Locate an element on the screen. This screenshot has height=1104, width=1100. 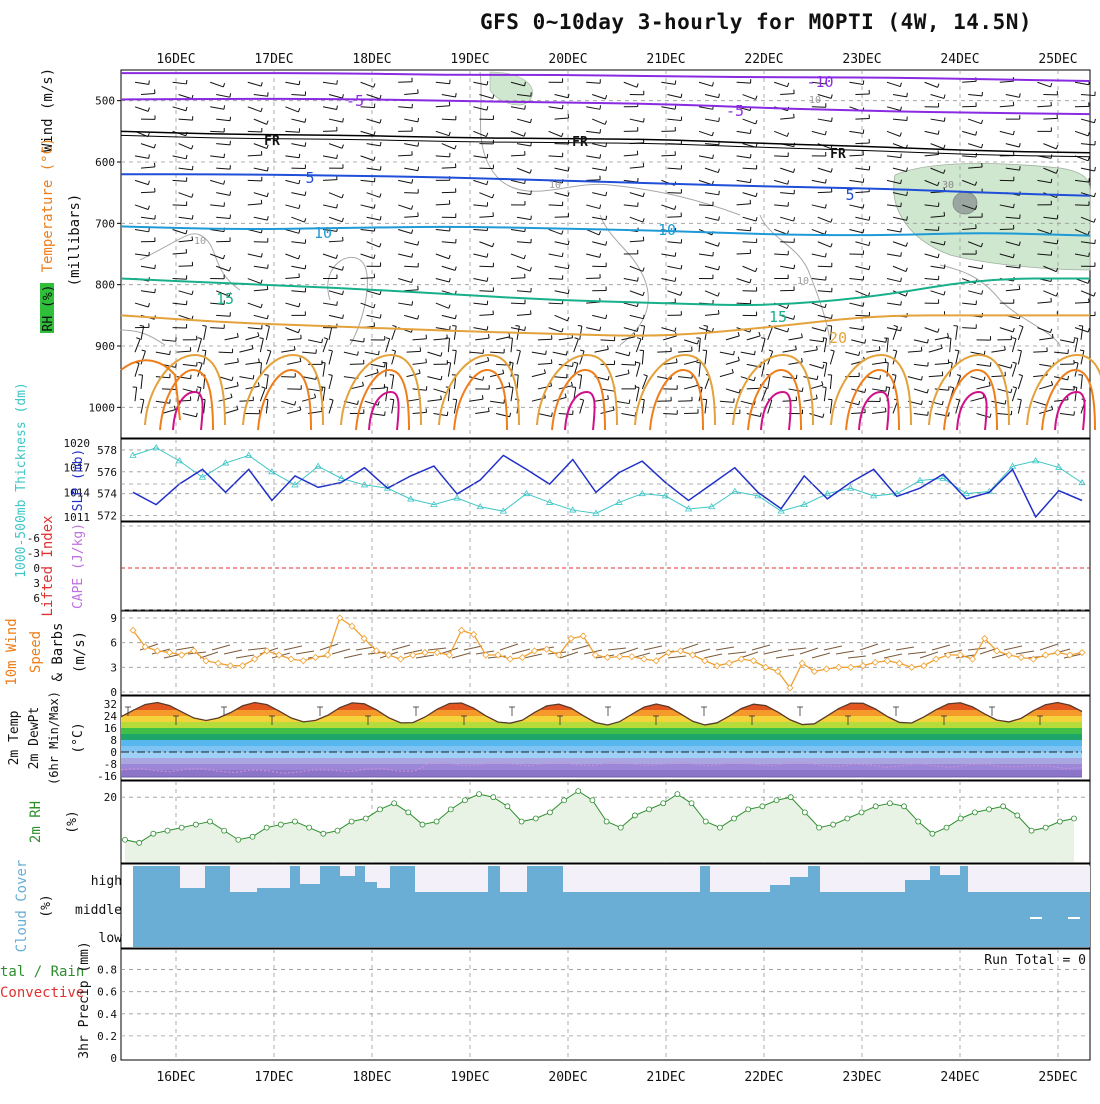
ylabel-speed: Speed is located at coordinates (36, 652).